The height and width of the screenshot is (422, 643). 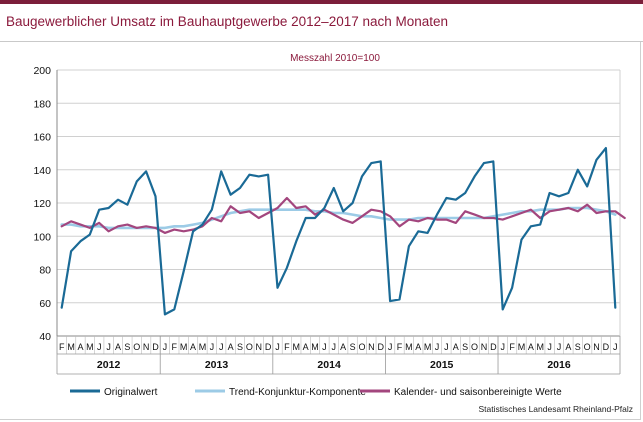 What do you see at coordinates (42, 71) in the screenshot?
I see `y-tick-label: 200` at bounding box center [42, 71].